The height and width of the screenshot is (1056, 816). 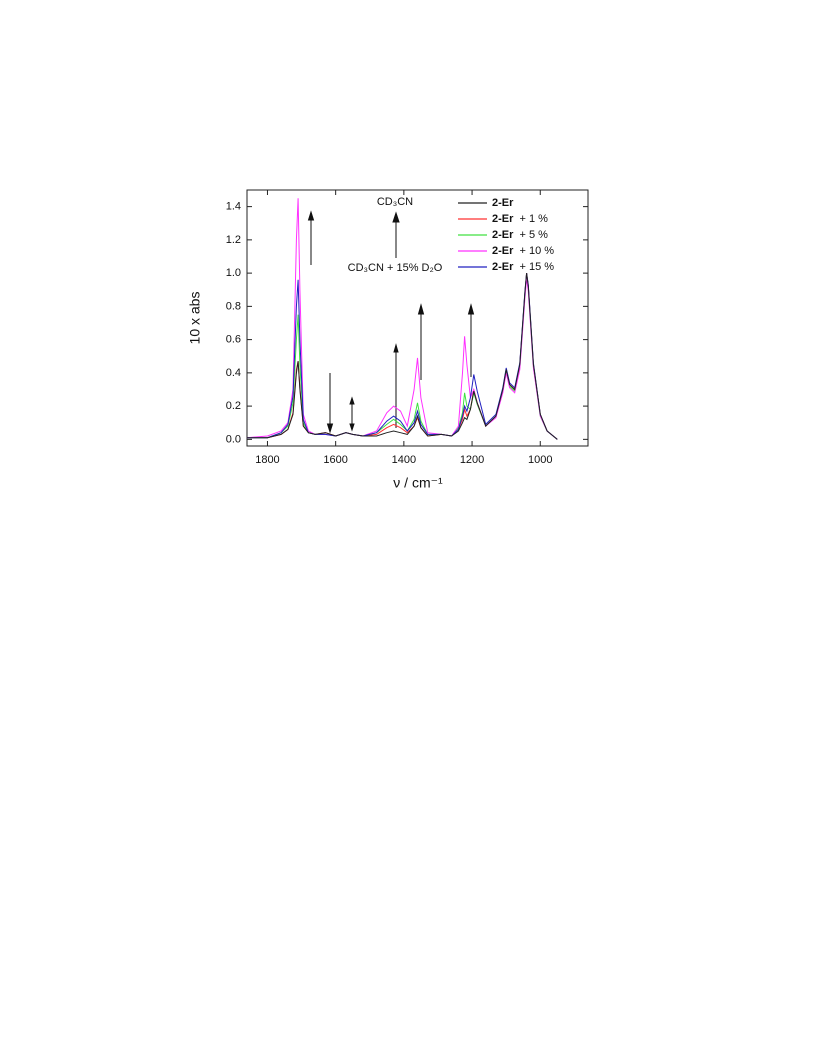 I want to click on y-tick-label: 0.8, so click(x=233, y=306).